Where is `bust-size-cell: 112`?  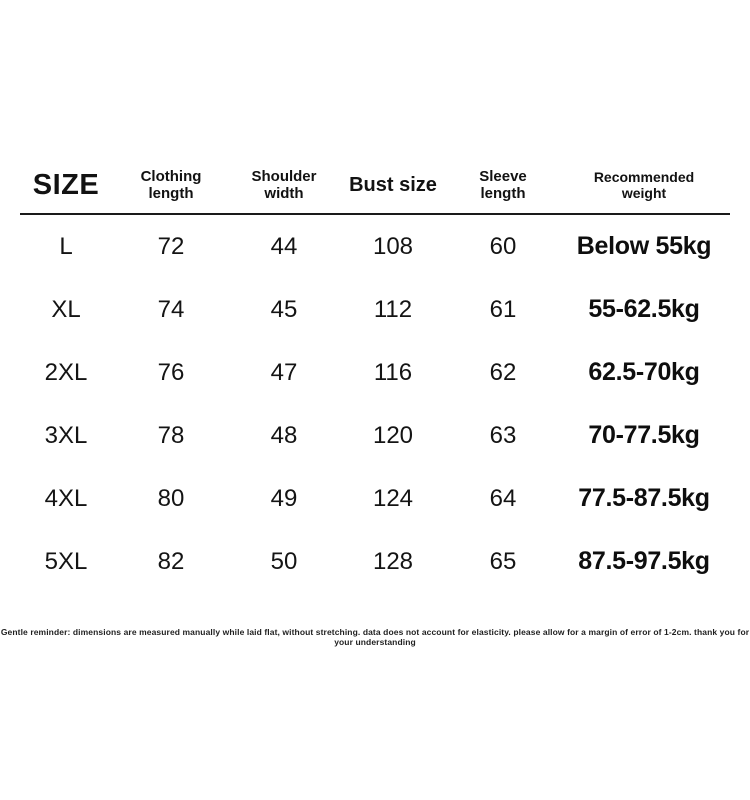 bust-size-cell: 112 is located at coordinates (393, 309).